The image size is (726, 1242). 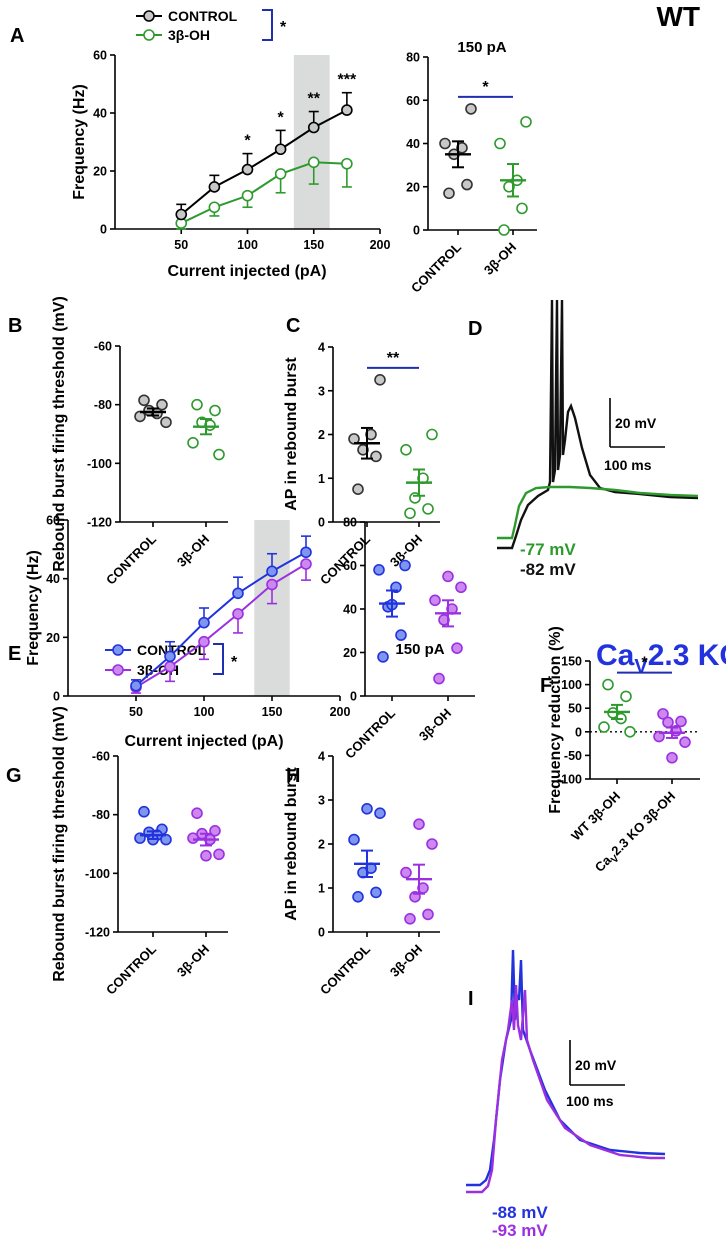 What do you see at coordinates (350, 653) in the screenshot?
I see `e2-y-tick-label: 20` at bounding box center [350, 653].